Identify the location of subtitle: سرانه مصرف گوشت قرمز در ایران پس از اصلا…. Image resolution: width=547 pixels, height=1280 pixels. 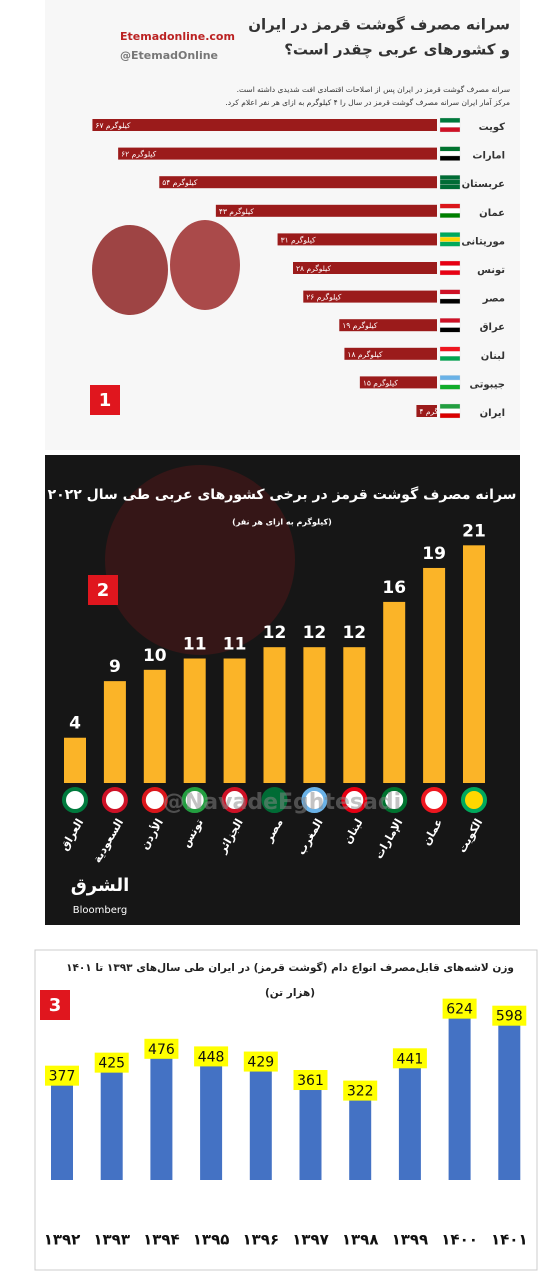
(373, 89).